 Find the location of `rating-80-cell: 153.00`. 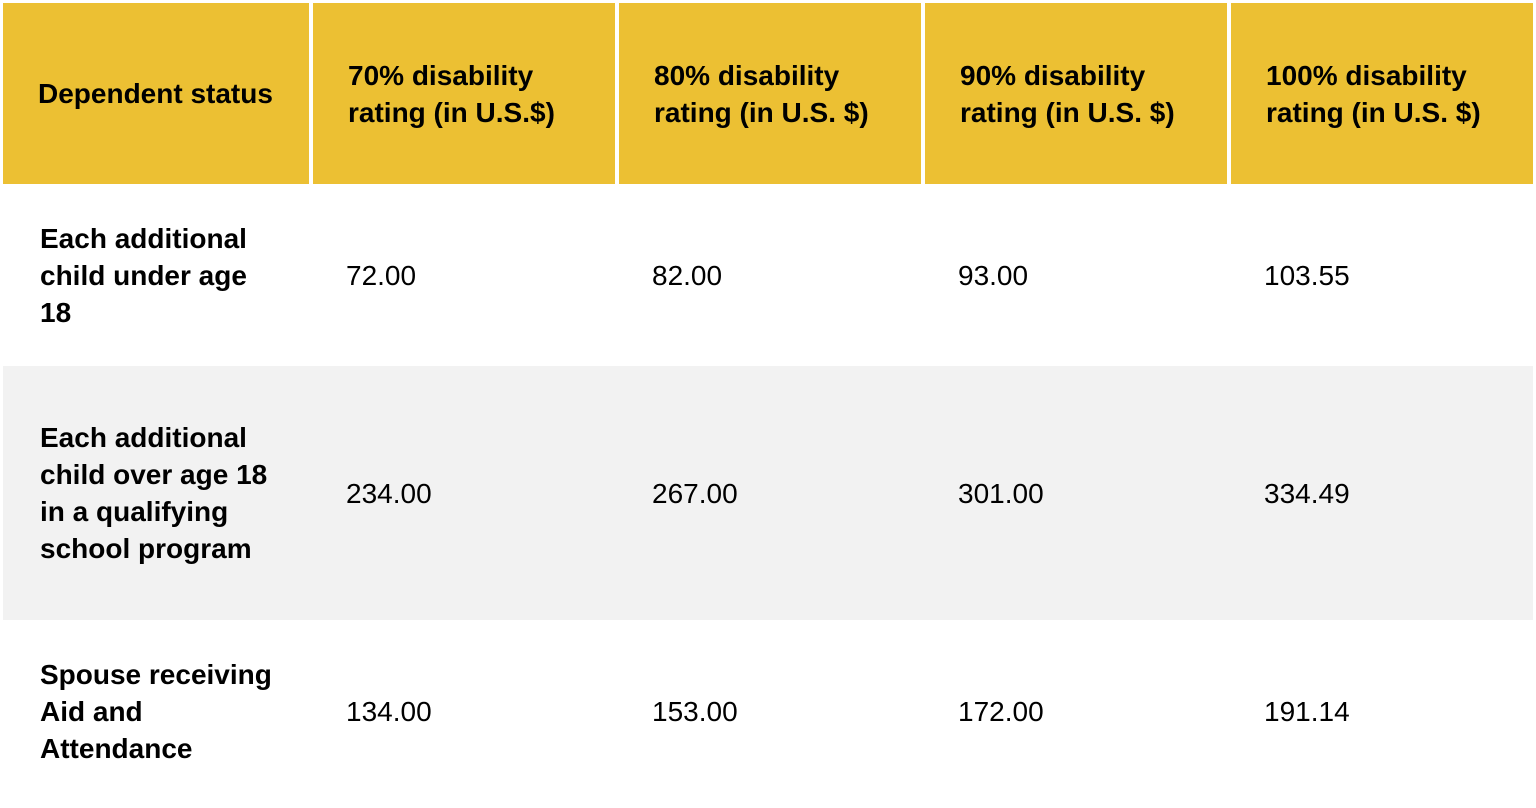

rating-80-cell: 153.00 is located at coordinates (768, 711).